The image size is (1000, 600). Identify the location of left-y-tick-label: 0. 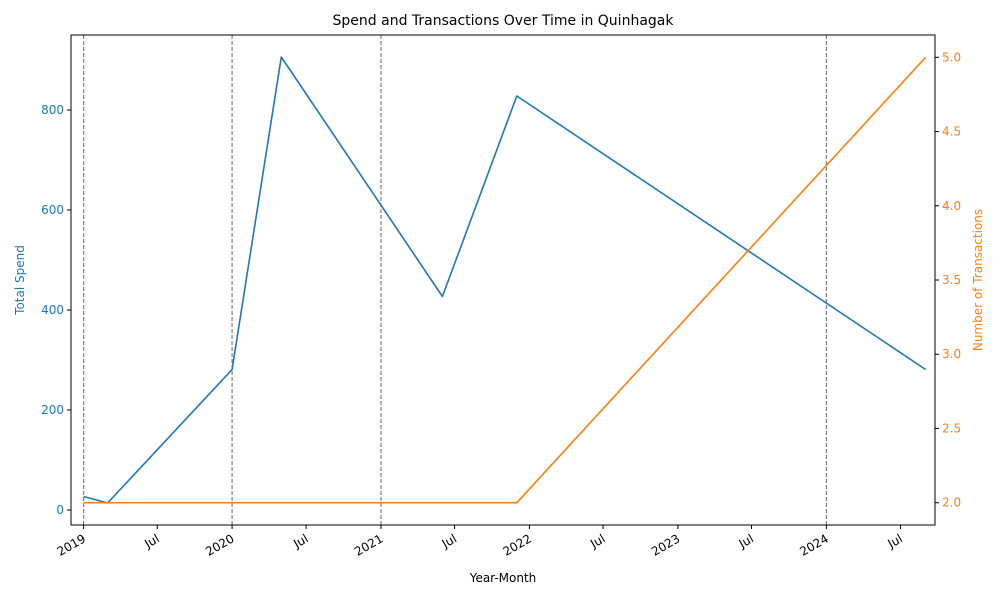
(60, 510).